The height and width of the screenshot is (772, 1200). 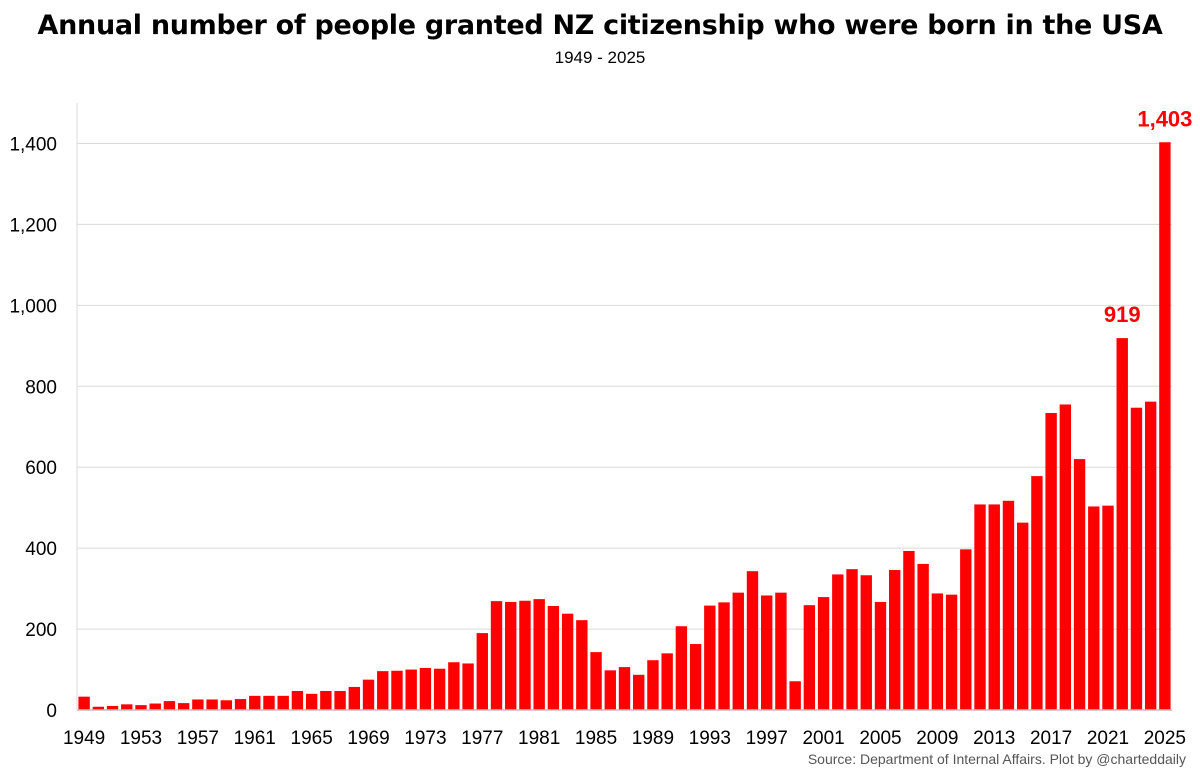 What do you see at coordinates (823, 653) in the screenshot?
I see `bar-2001` at bounding box center [823, 653].